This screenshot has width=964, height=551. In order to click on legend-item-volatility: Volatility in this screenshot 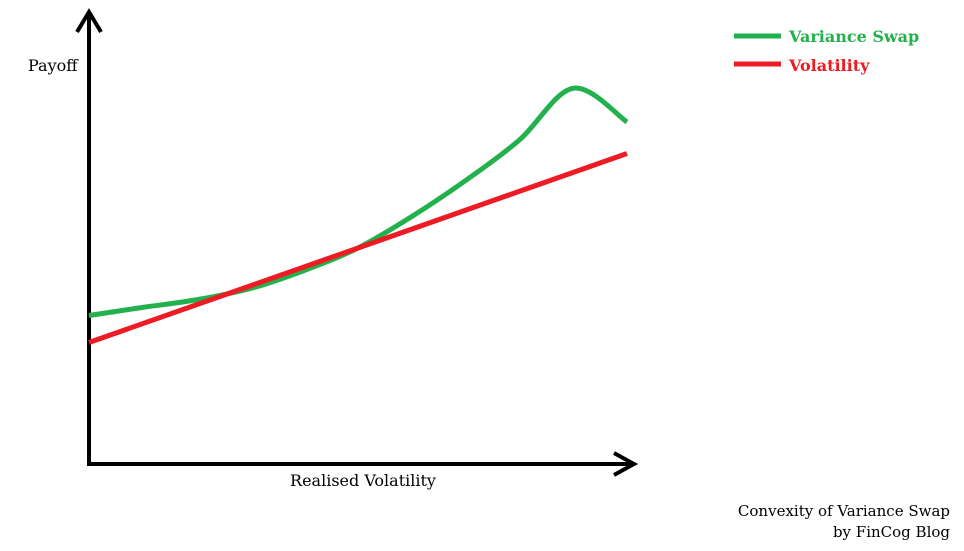, I will do `click(802, 65)`.